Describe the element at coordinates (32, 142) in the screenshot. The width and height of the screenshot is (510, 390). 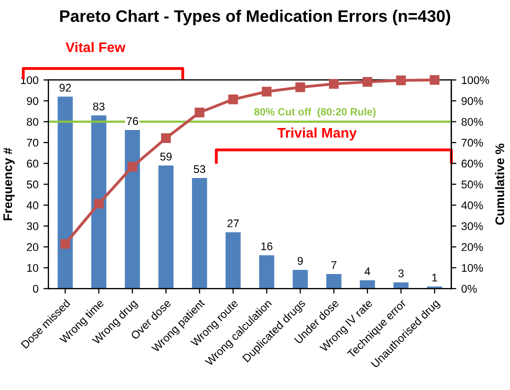
I see `y-tick-label: 70` at that location.